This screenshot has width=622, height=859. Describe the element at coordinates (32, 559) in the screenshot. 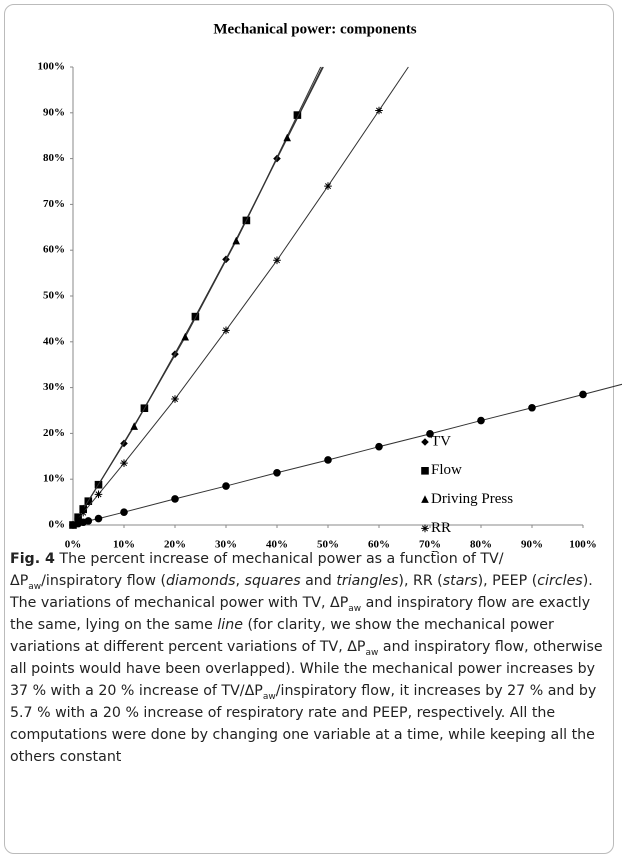

I see `caption-label: Fig. 4` at that location.